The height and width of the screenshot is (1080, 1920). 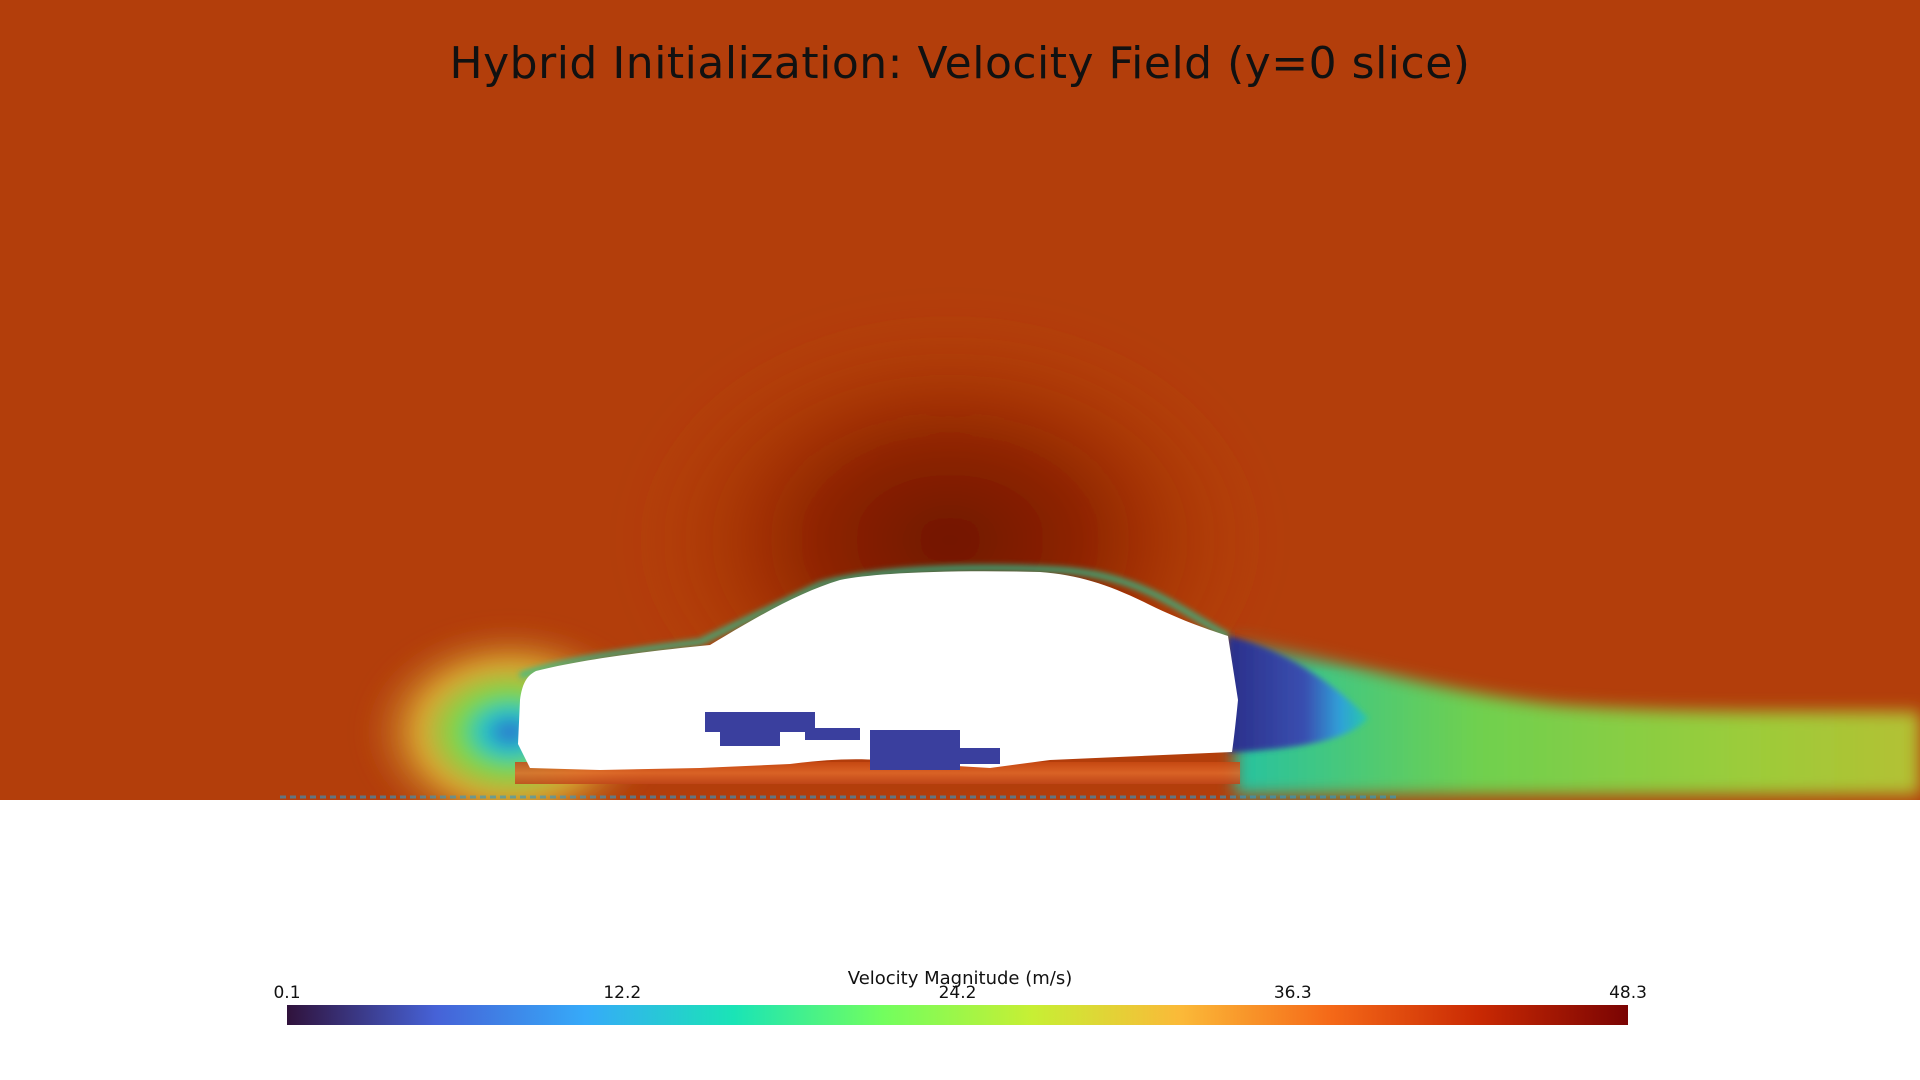 What do you see at coordinates (1298, 694) in the screenshot?
I see `rear-recirculation-bubble` at bounding box center [1298, 694].